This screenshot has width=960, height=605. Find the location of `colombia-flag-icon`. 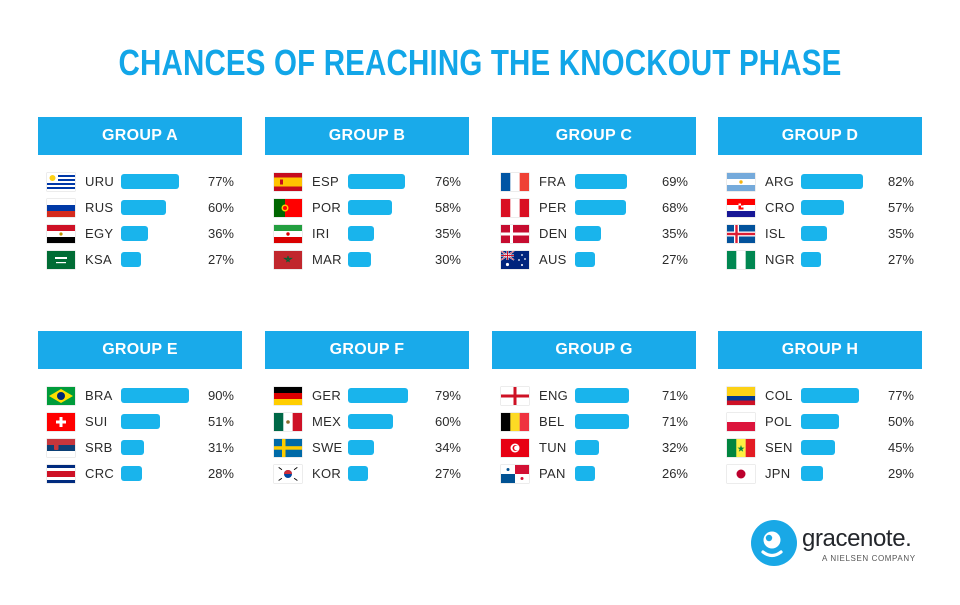

colombia-flag-icon is located at coordinates (741, 396).